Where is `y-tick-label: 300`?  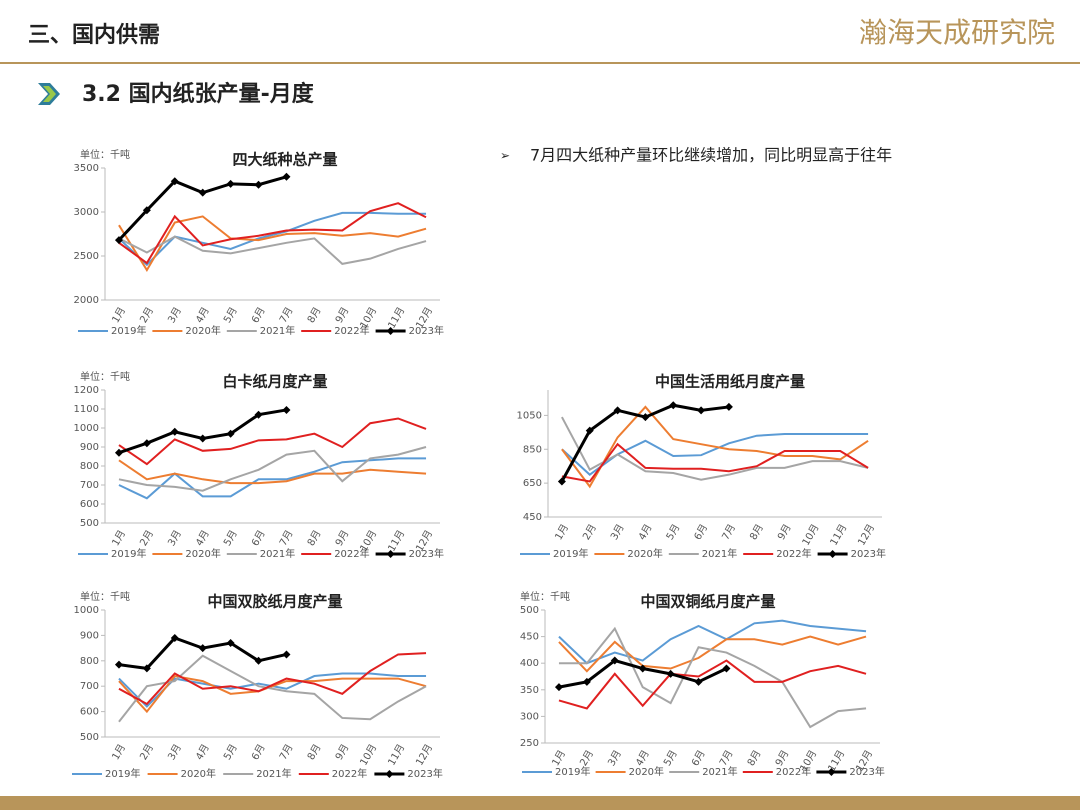 y-tick-label: 300 is located at coordinates (529, 716).